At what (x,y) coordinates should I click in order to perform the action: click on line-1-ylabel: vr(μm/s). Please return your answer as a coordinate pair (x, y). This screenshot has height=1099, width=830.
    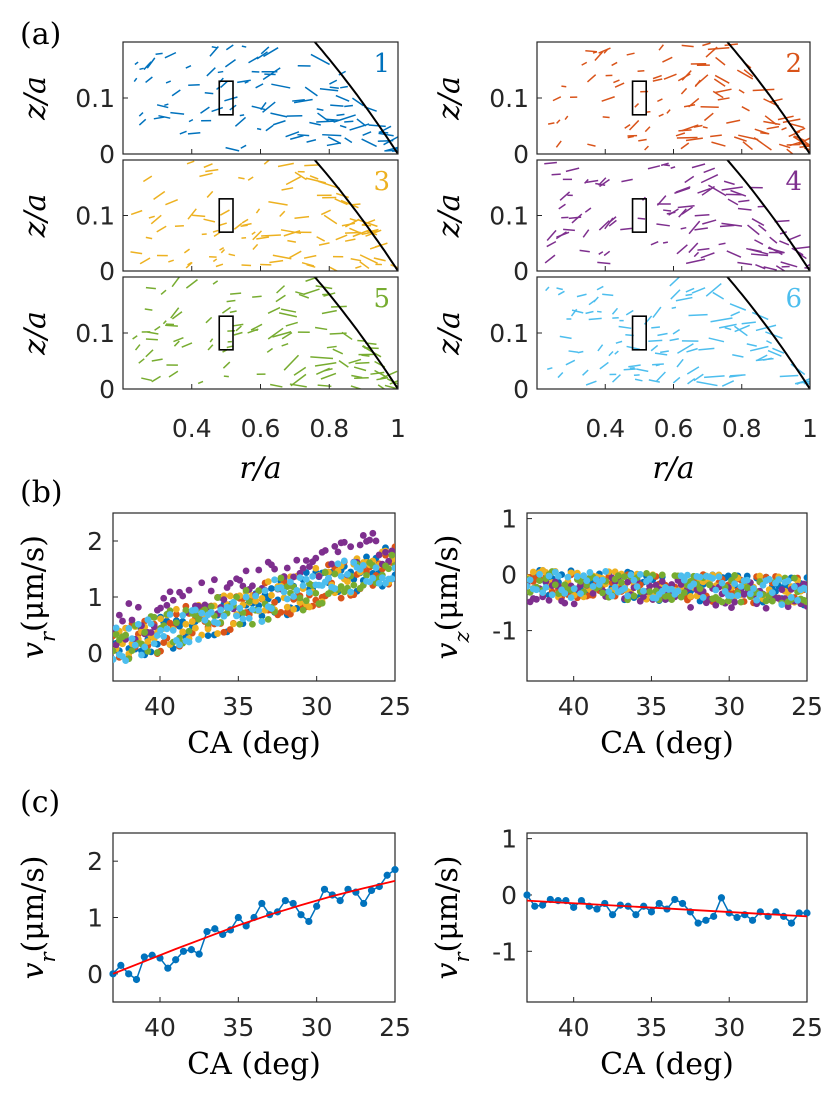
    Looking at the image, I should click on (452, 918).